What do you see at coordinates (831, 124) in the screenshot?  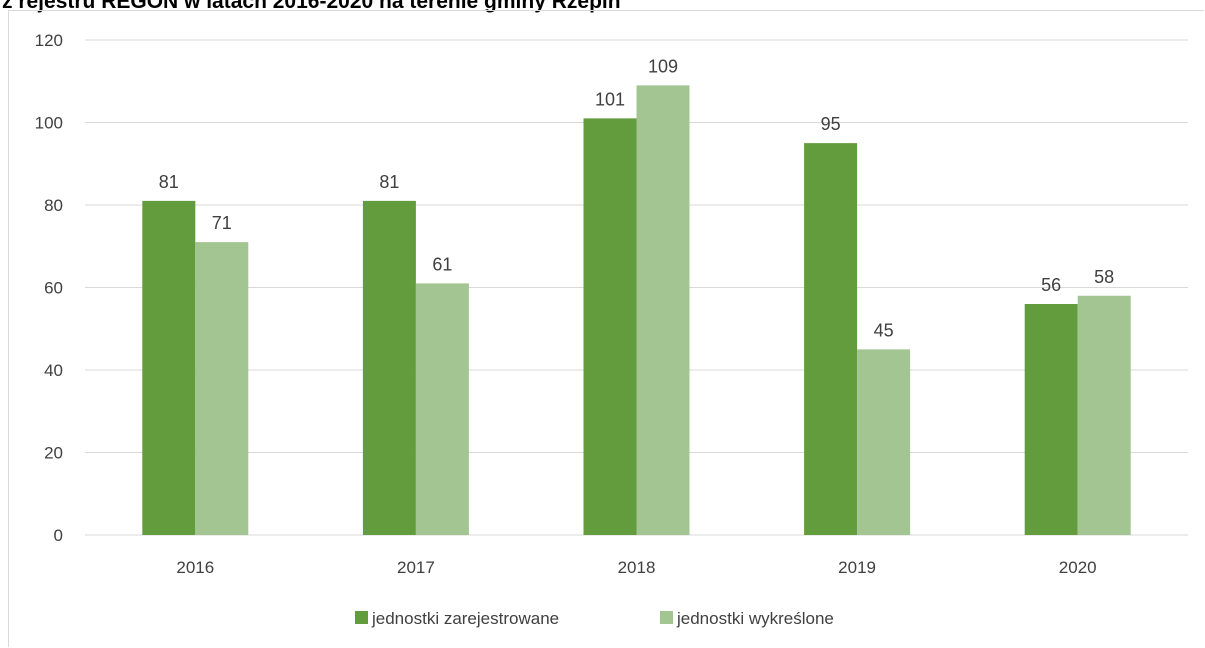 I see `data-label: 95` at bounding box center [831, 124].